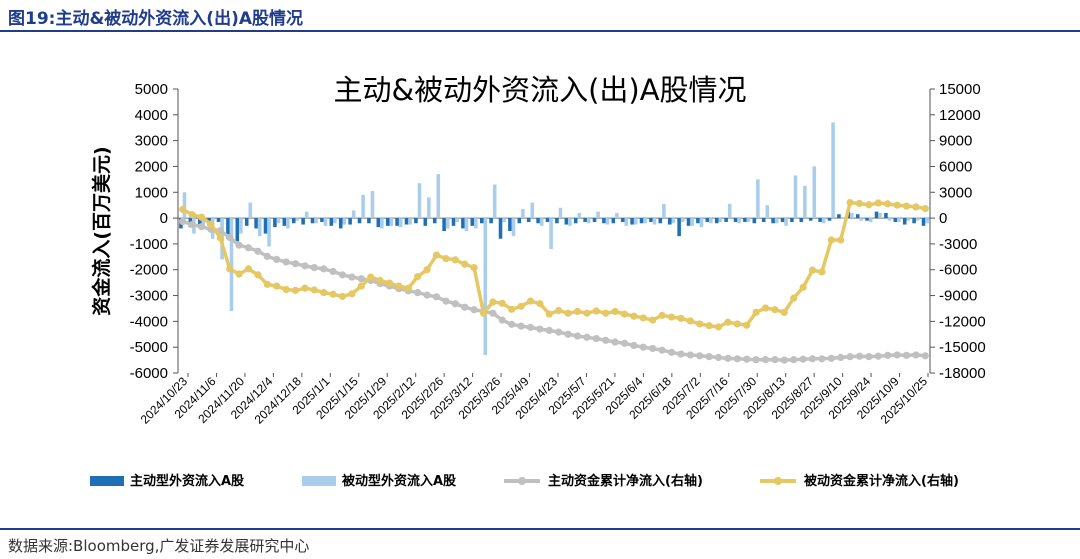 This screenshot has width=1080, height=559. Describe the element at coordinates (955, 141) in the screenshot. I see `y-tick-label-right: 9000` at that location.